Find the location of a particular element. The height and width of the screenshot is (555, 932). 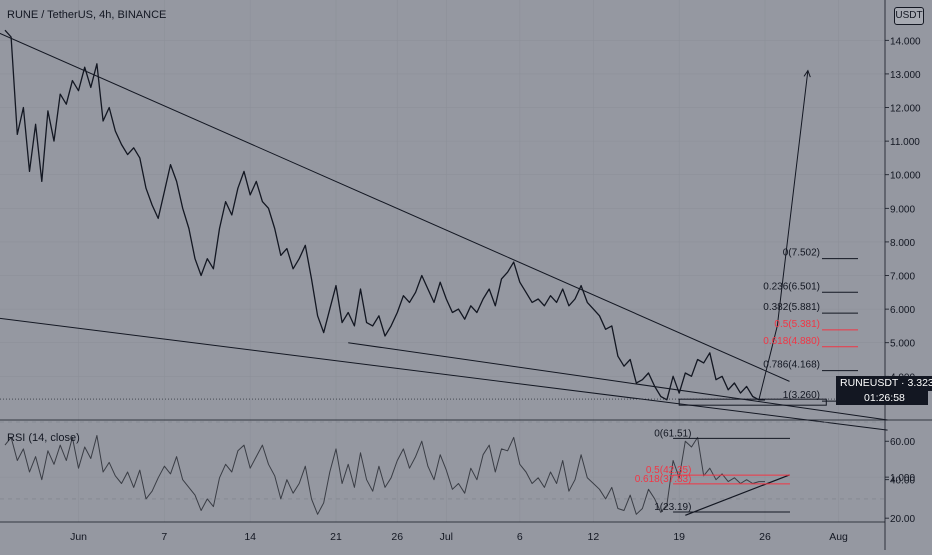

projection-arrowhead is located at coordinates (807, 73).